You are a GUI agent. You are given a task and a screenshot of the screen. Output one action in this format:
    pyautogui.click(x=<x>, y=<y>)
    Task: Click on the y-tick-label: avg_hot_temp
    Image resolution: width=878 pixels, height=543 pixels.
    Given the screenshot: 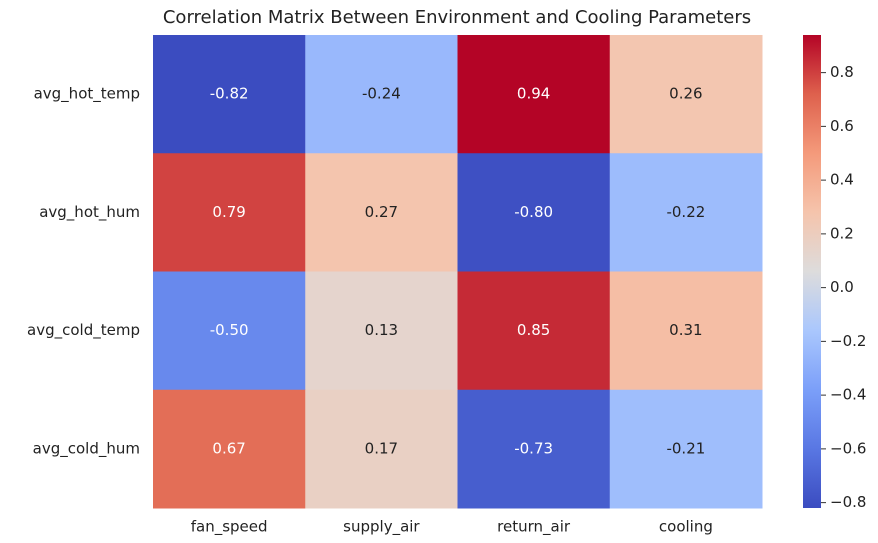 What is the action you would take?
    pyautogui.click(x=87, y=94)
    